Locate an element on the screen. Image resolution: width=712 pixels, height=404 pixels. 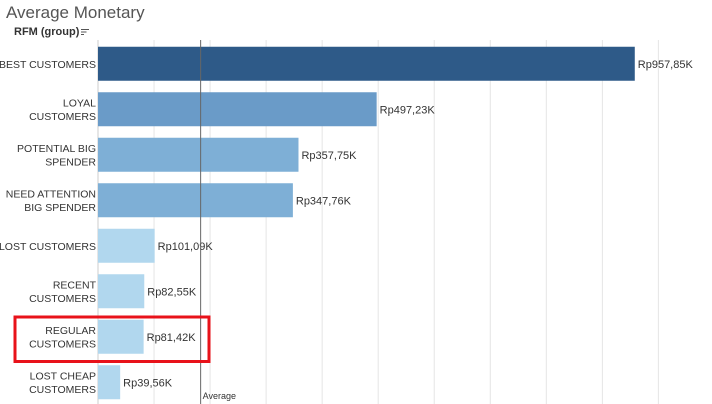
value-label: Rp39,56K is located at coordinates (148, 383).